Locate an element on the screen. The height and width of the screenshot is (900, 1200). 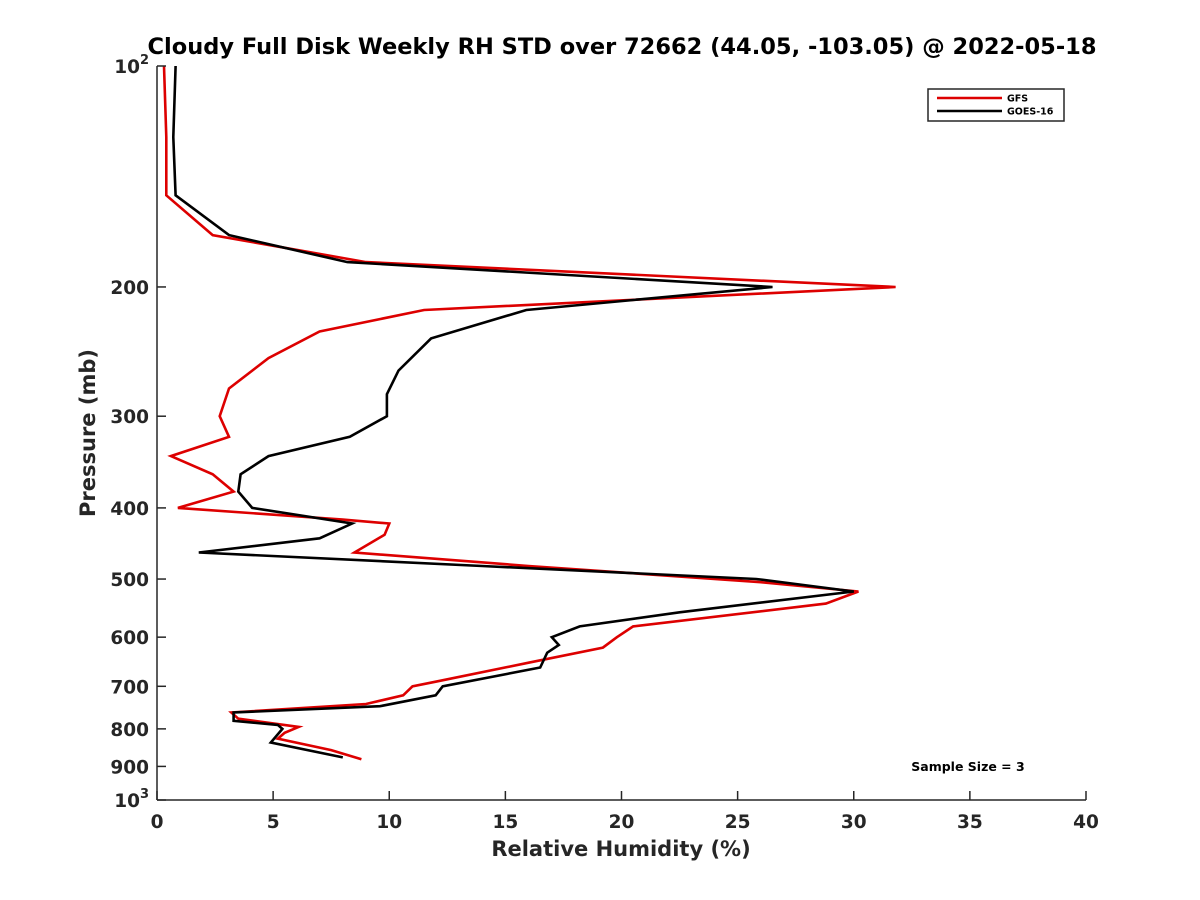
y-tick-label: 500 is located at coordinates (129, 580).